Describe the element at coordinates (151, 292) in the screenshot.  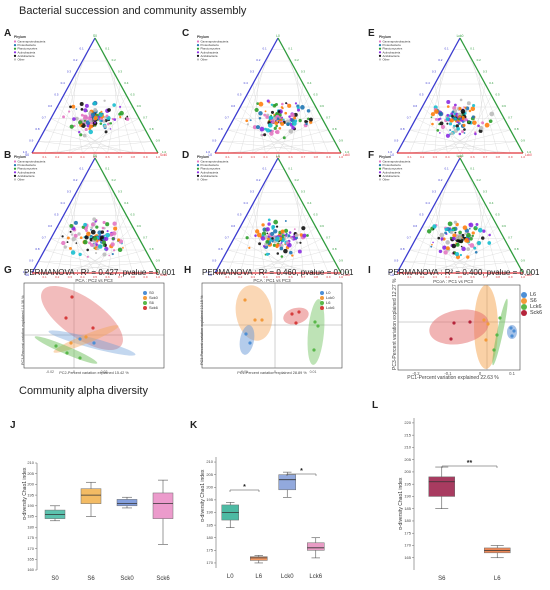
I see `legend-g-label-0: S0` at that location.